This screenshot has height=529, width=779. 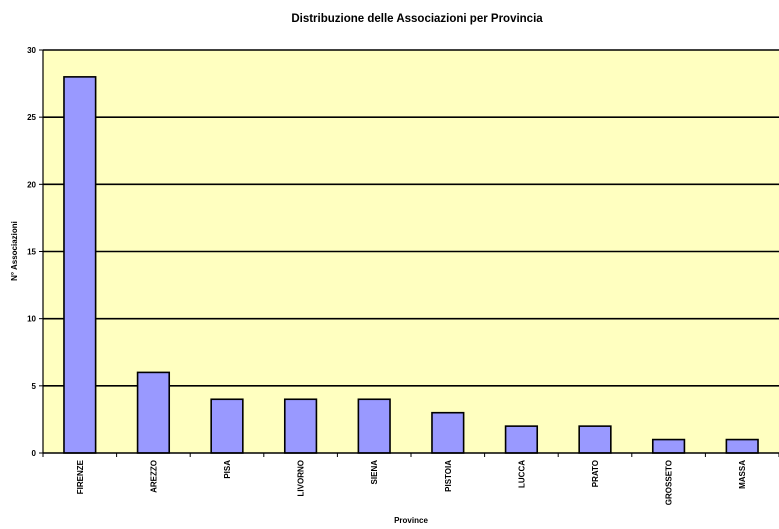 I want to click on x-tick-label: GROSSETO, so click(x=669, y=482).